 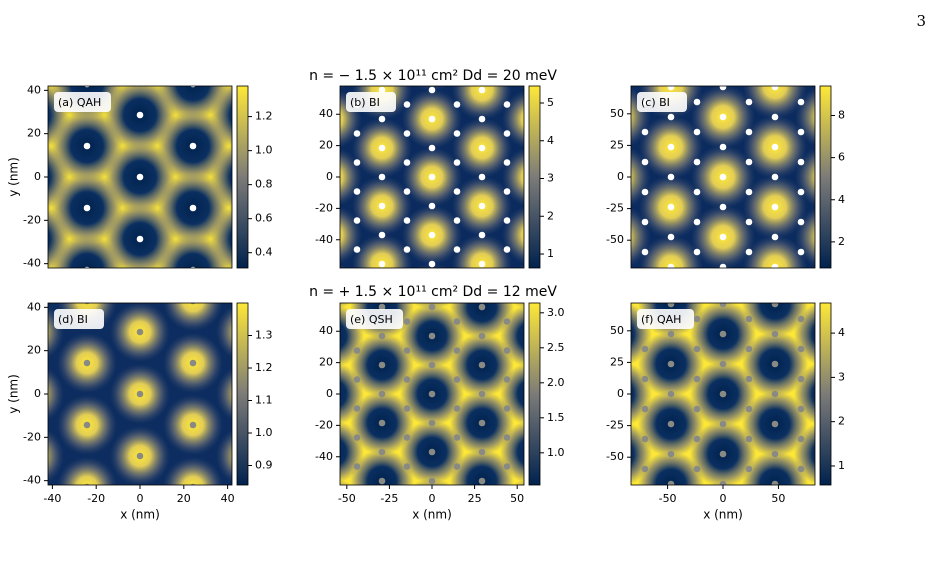 What do you see at coordinates (365, 102) in the screenshot?
I see `panel-label: (b) BI` at bounding box center [365, 102].